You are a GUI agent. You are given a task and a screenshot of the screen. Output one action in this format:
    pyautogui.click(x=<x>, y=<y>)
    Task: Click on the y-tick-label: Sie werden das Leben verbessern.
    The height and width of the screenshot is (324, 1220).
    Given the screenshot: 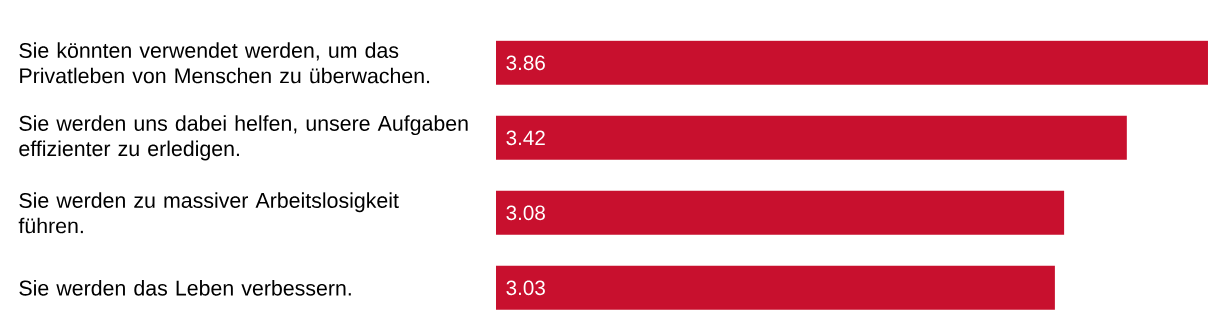 What is the action you would take?
    pyautogui.click(x=185, y=288)
    